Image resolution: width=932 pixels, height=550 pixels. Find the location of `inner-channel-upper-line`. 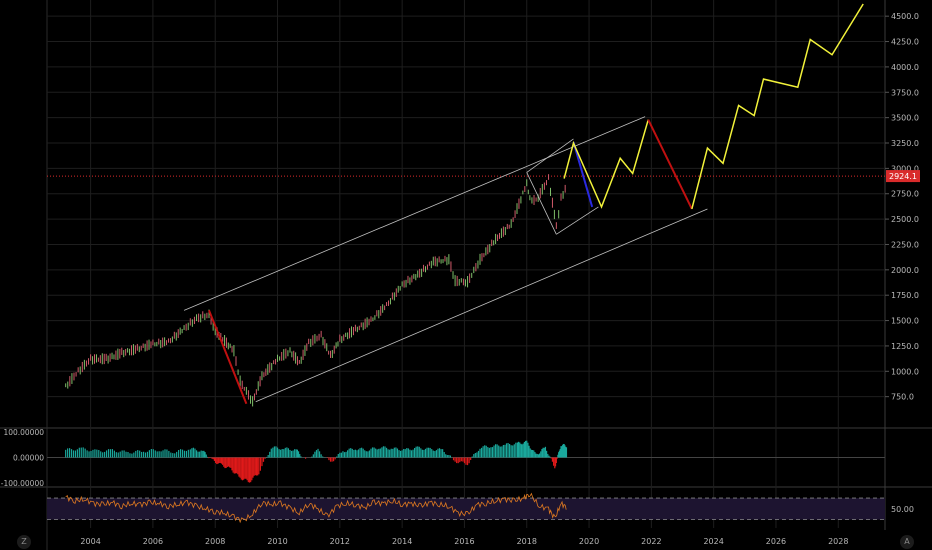

inner-channel-upper-line is located at coordinates (550, 155).